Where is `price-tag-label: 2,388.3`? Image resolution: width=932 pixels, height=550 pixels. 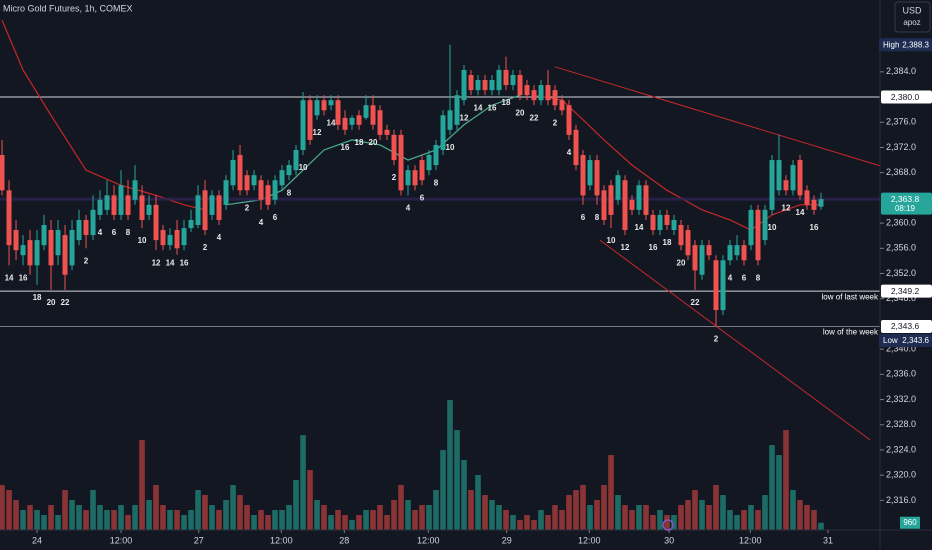
price-tag-label: 2,388.3 is located at coordinates (915, 44).